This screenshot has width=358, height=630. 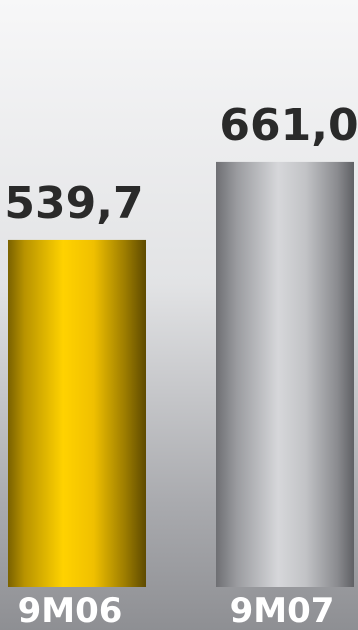 What do you see at coordinates (70, 610) in the screenshot?
I see `category-label-9m06: 9M06` at bounding box center [70, 610].